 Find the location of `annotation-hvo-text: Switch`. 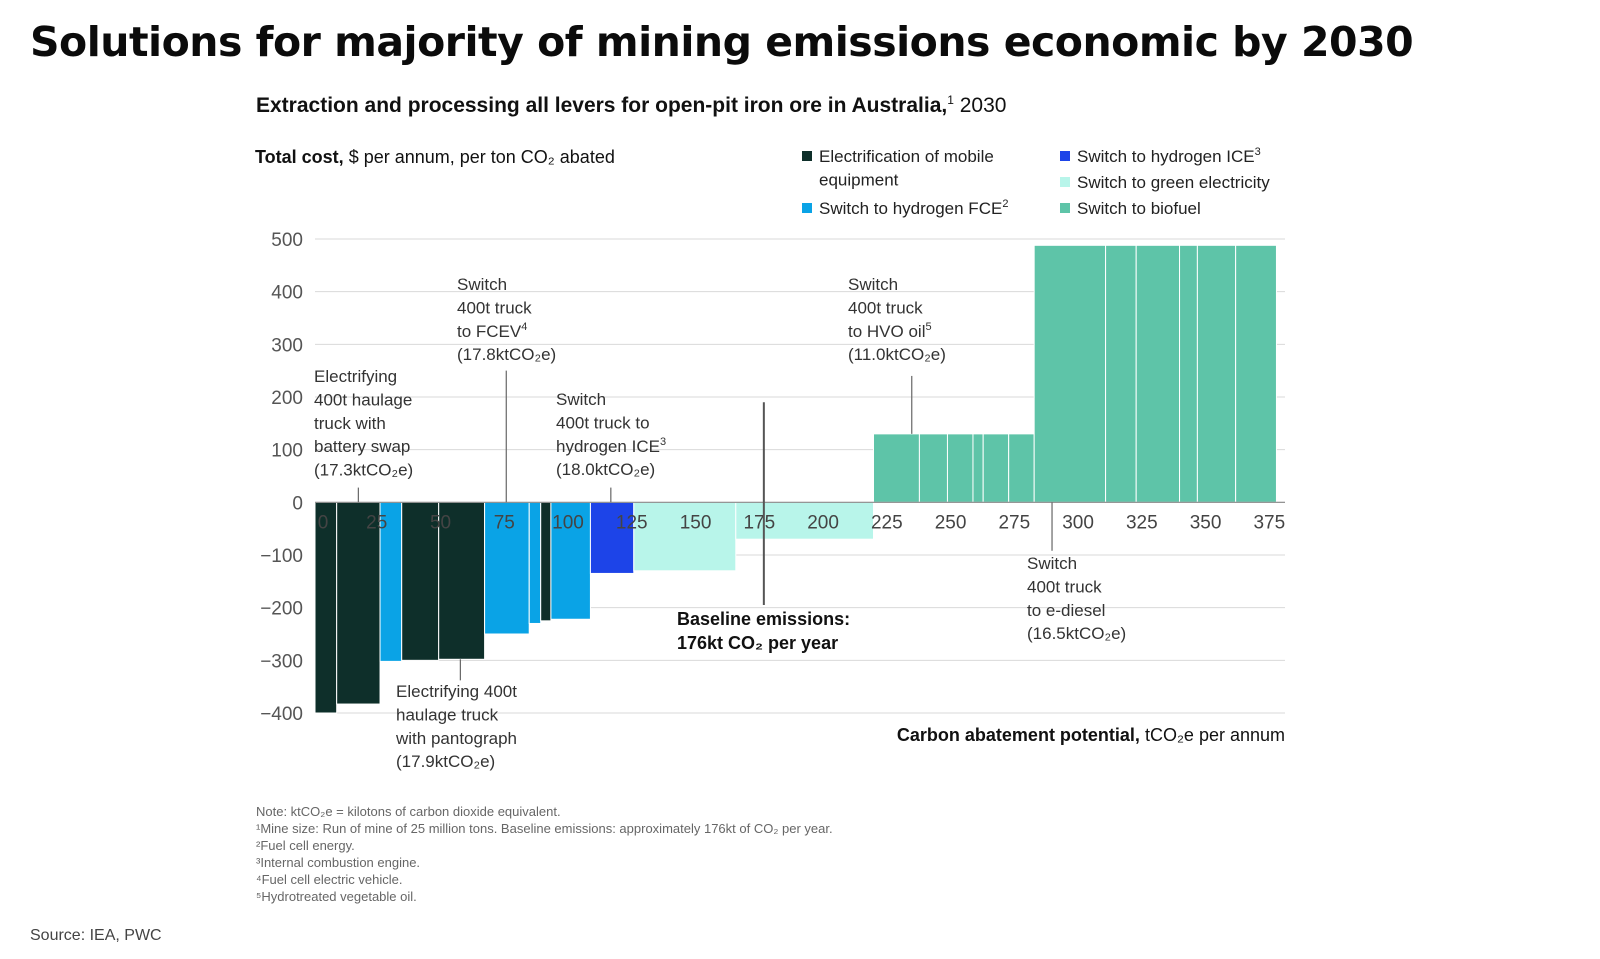

annotation-hvo-text: Switch is located at coordinates (873, 284).